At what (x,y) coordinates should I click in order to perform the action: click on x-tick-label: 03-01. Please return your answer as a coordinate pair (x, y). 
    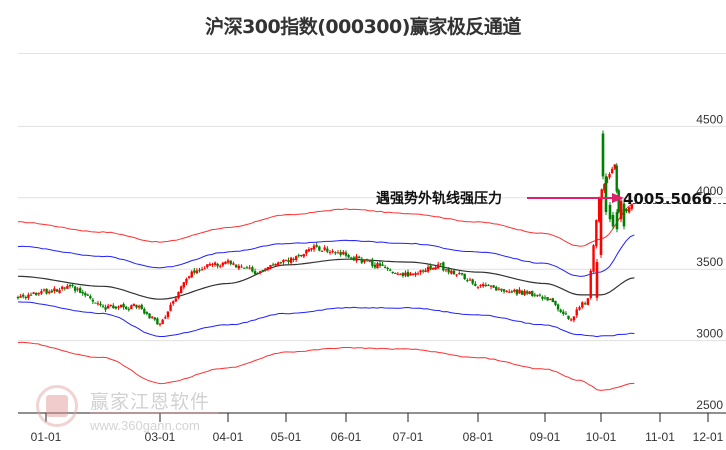
    Looking at the image, I should click on (160, 437).